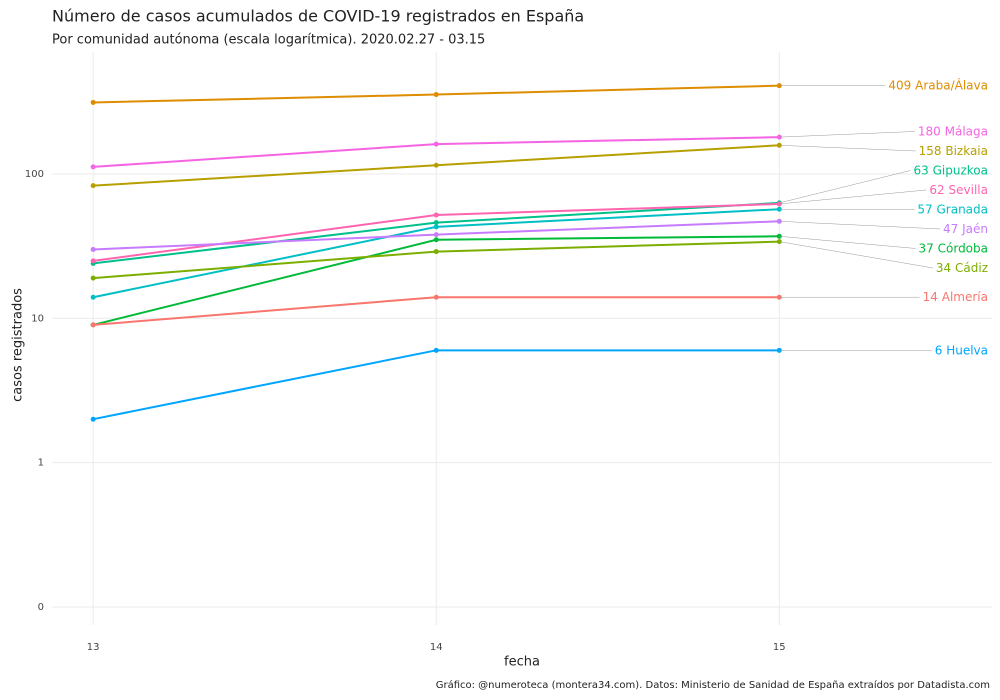  I want to click on end-label-name: Córdoba, so click(963, 248).